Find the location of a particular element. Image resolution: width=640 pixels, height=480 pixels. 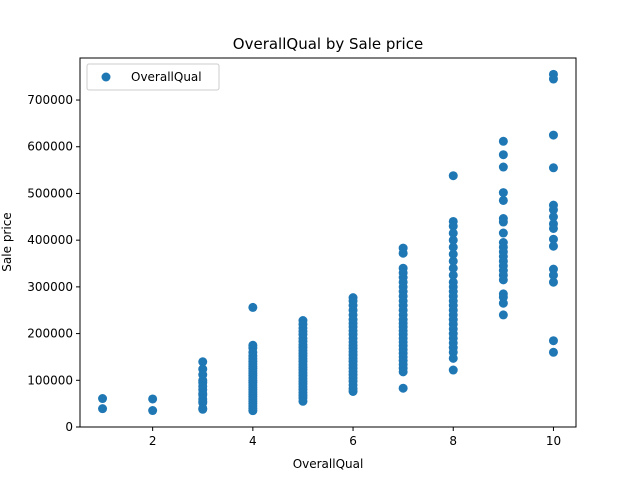

chart-title: OverallQual by Sale price is located at coordinates (328, 44).